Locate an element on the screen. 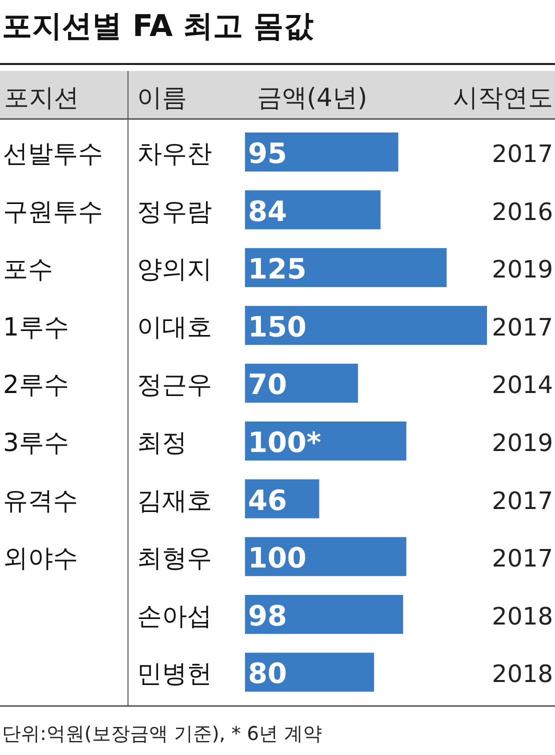 This screenshot has height=755, width=555. y-tick-label: 정우람 is located at coordinates (174, 211).